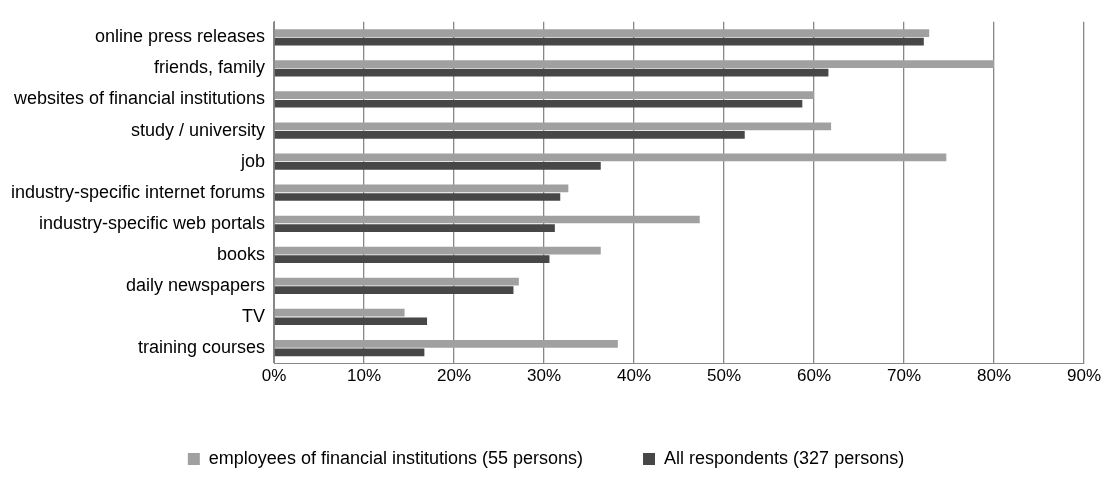  I want to click on y-tick-label: daily newspapers, so click(196, 284).